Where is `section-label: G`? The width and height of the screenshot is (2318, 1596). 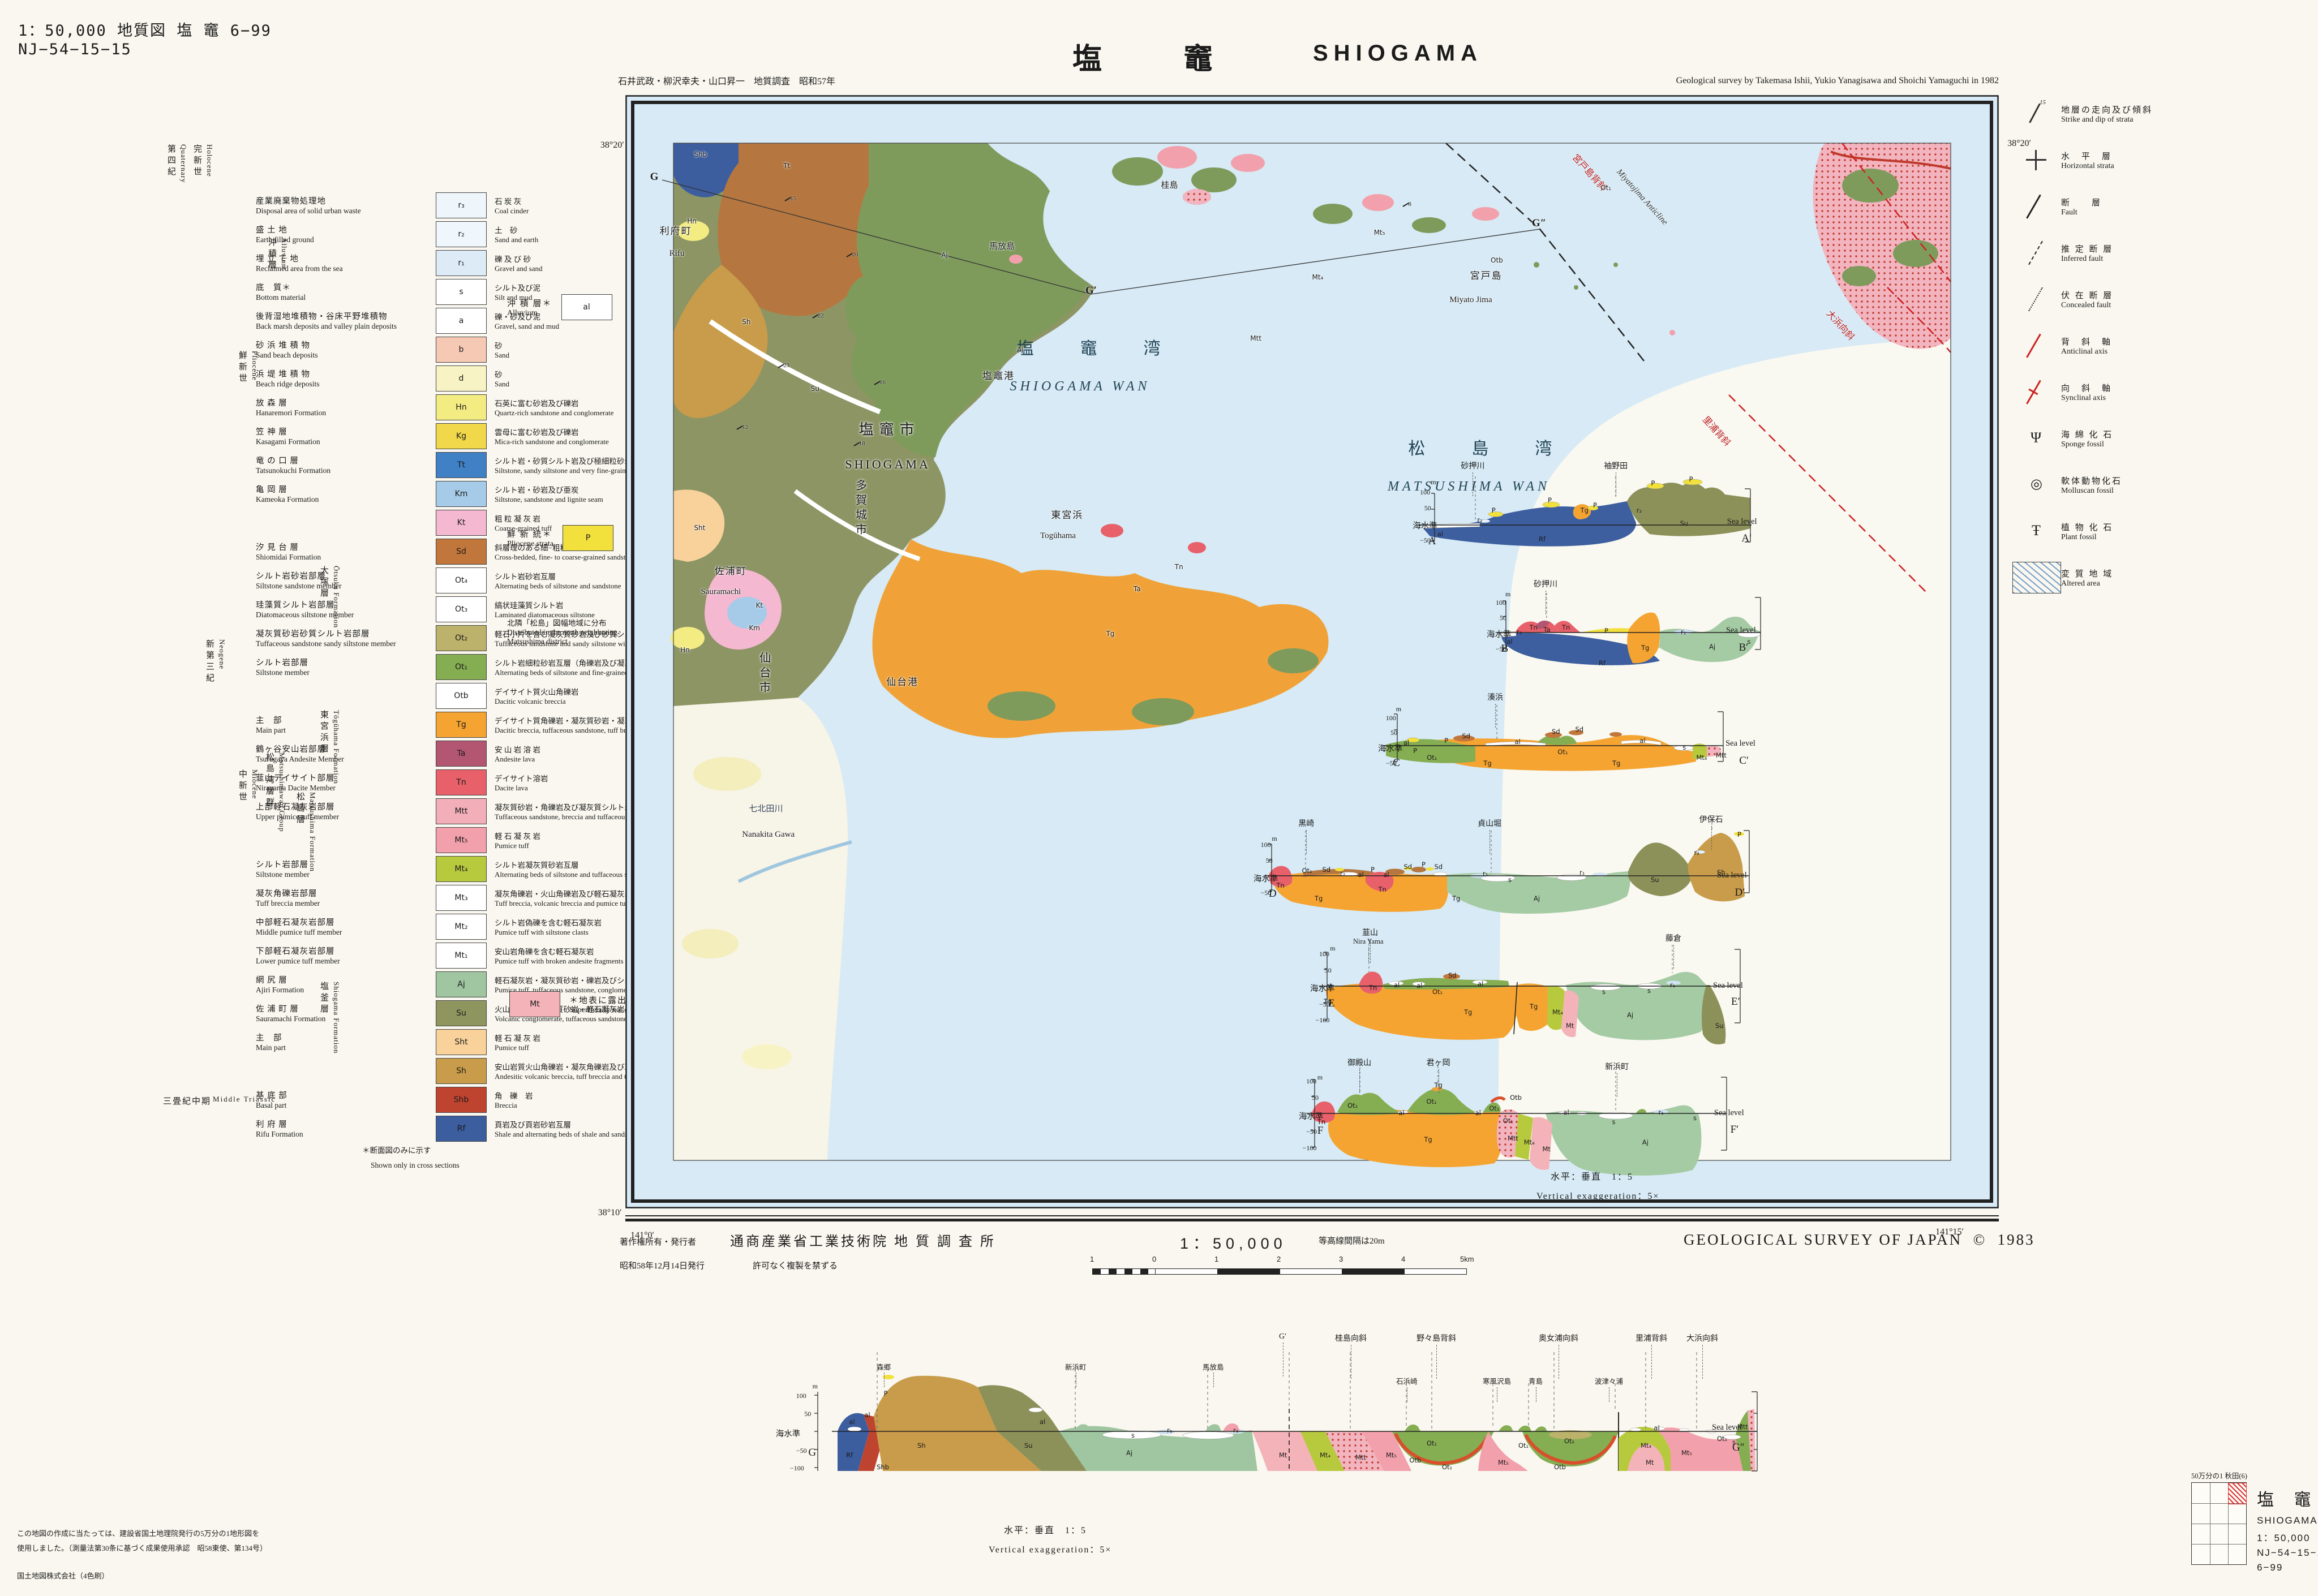 section-label: G is located at coordinates (813, 1453).